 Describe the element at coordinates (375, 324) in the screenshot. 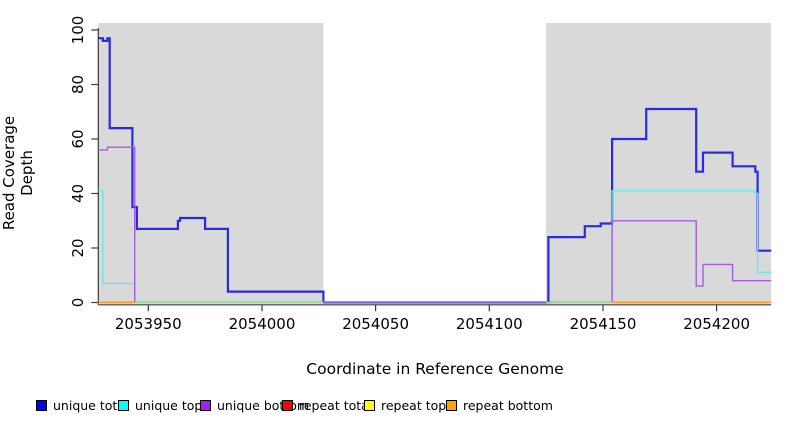

I see `x-tick-label: 2054050` at that location.